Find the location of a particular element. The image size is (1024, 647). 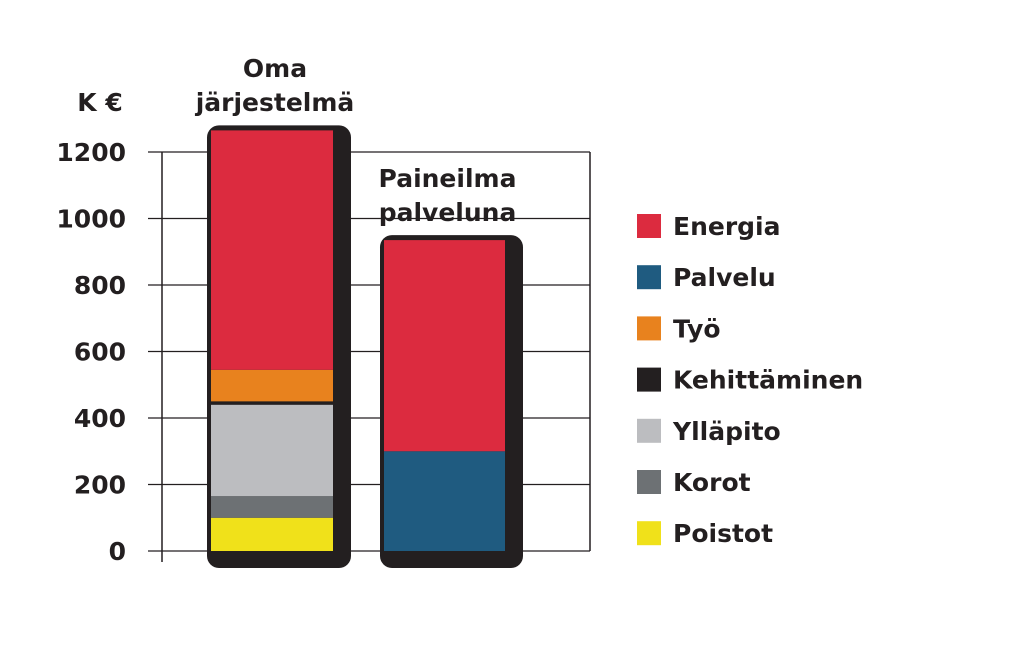

y-tick-label: 0 is located at coordinates (117, 551).